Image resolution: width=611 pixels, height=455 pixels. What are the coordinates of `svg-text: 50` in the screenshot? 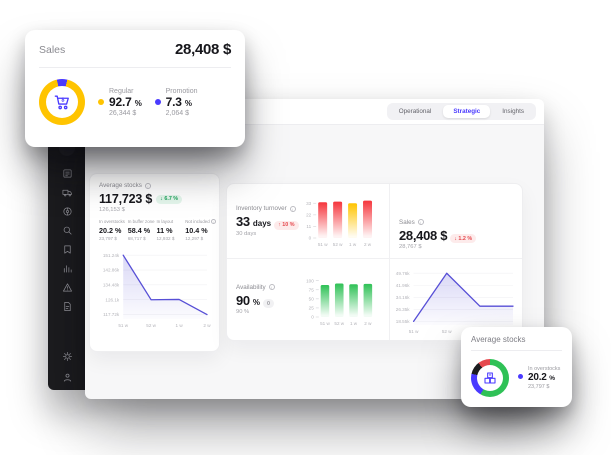 It's located at (312, 298).